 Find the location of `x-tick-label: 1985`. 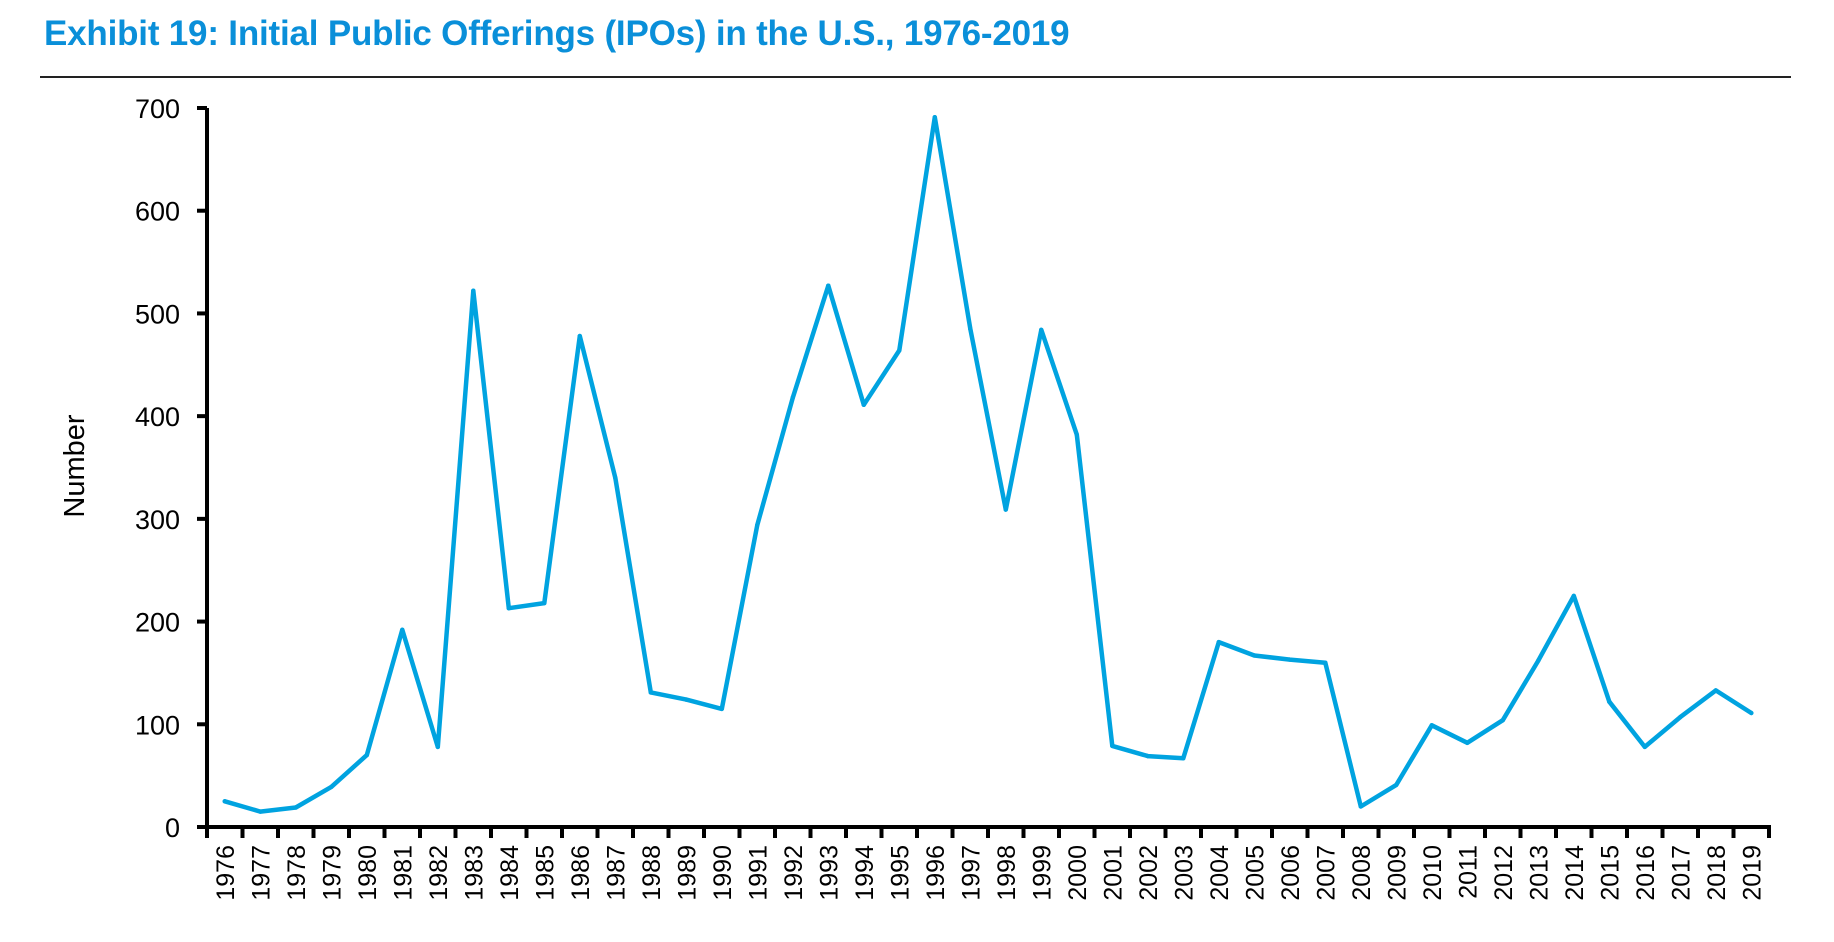

x-tick-label: 1985 is located at coordinates (545, 873).